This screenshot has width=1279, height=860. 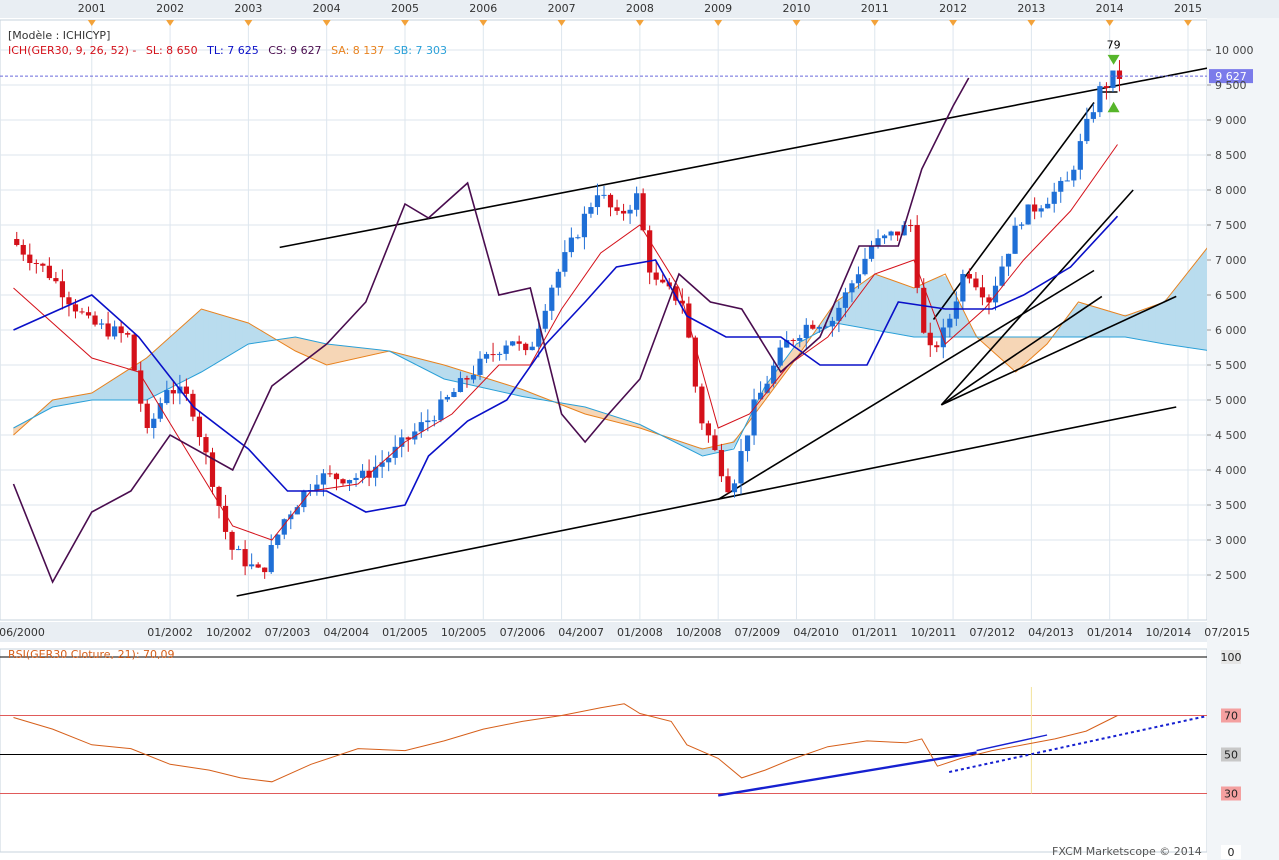 What do you see at coordinates (1231, 657) in the screenshot?
I see `rsi-tick-label: 100` at bounding box center [1231, 657].